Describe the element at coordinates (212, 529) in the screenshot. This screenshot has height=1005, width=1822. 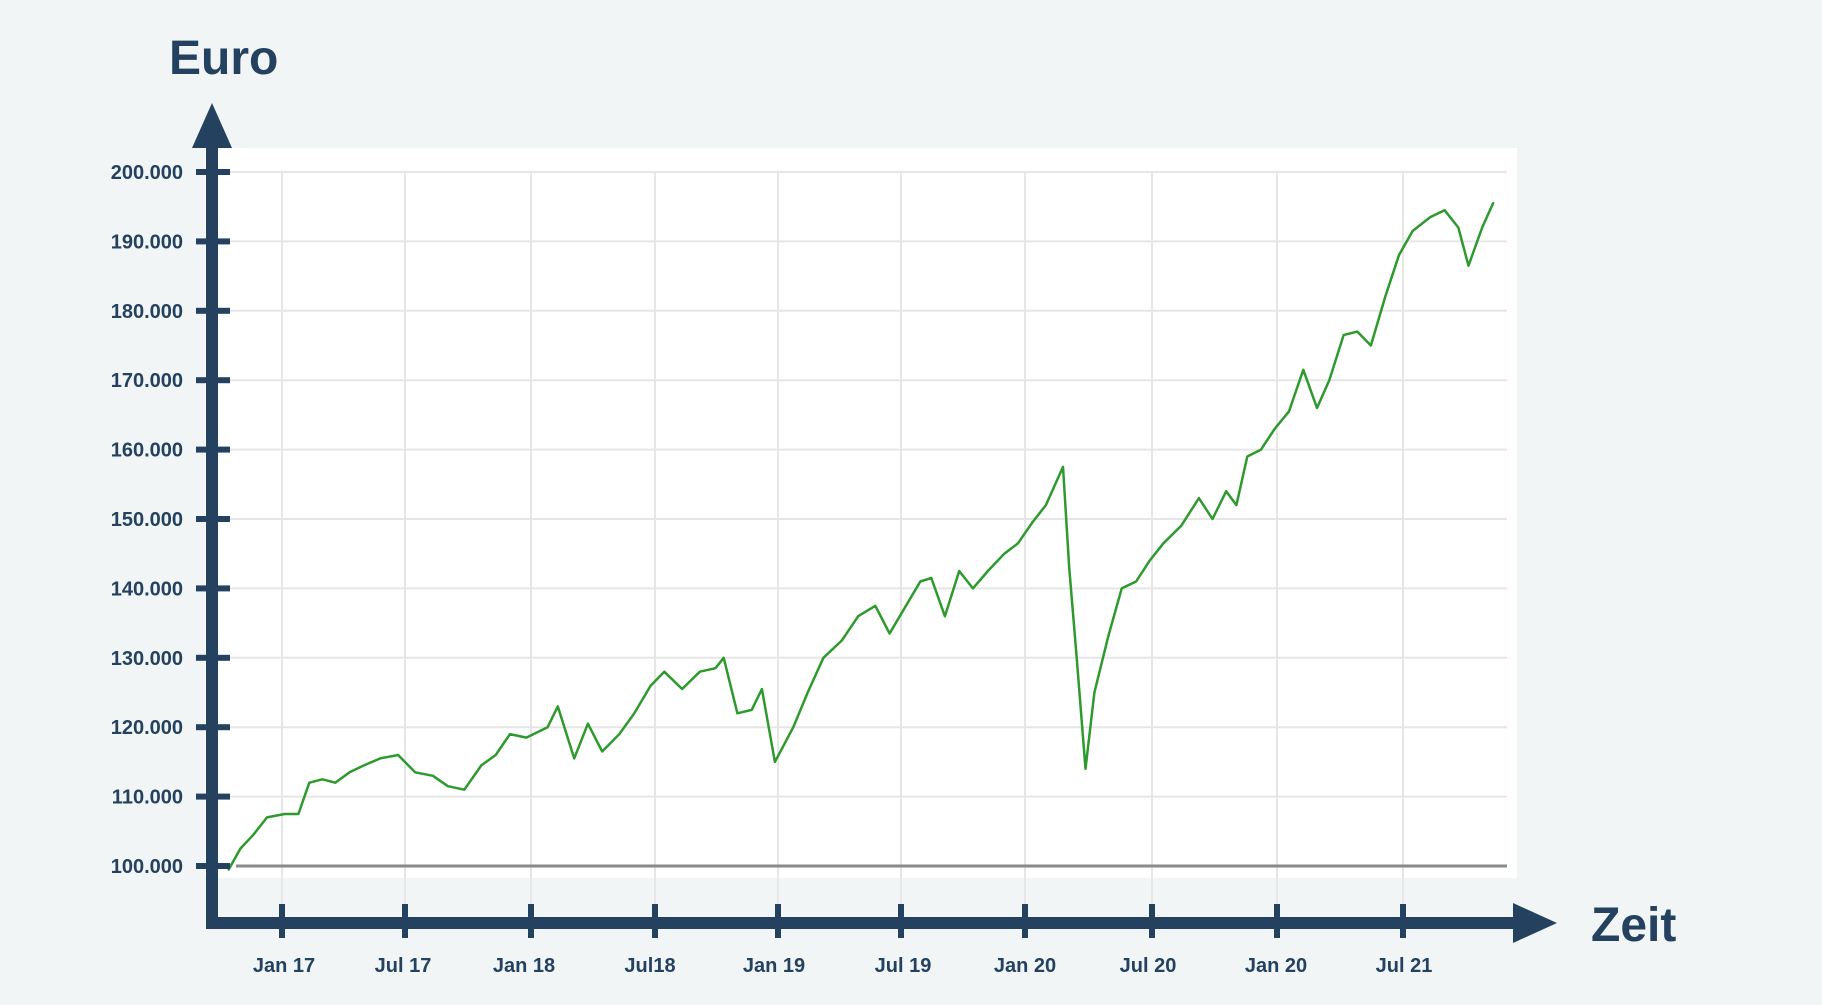
I see `y-axis-line` at that location.